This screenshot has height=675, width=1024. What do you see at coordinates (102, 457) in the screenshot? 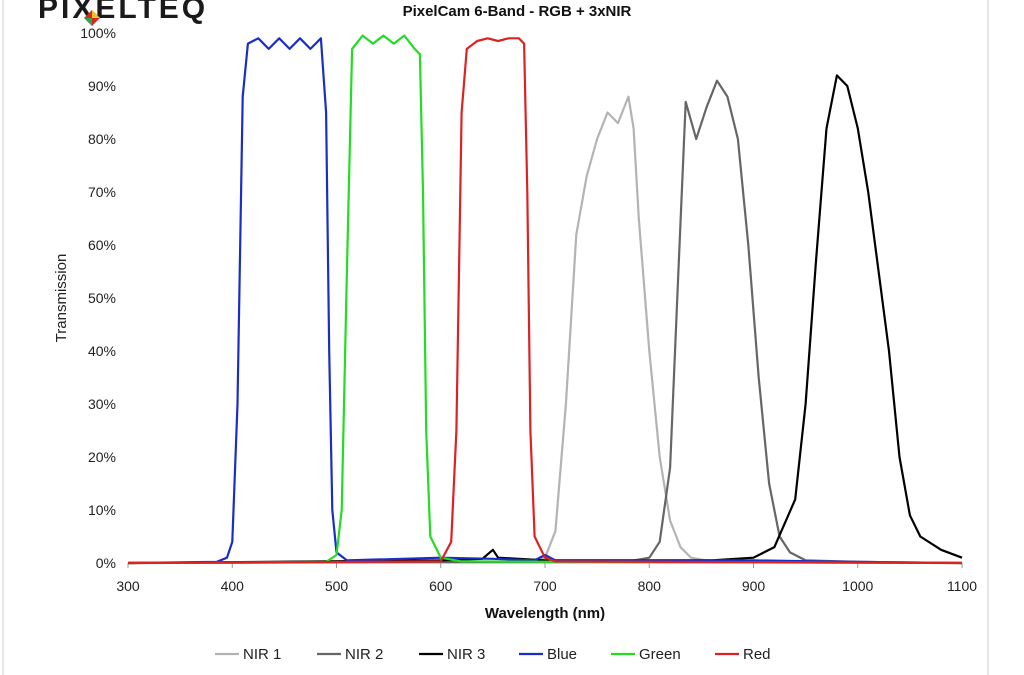
I see `y-tick-label: 20%` at bounding box center [102, 457].